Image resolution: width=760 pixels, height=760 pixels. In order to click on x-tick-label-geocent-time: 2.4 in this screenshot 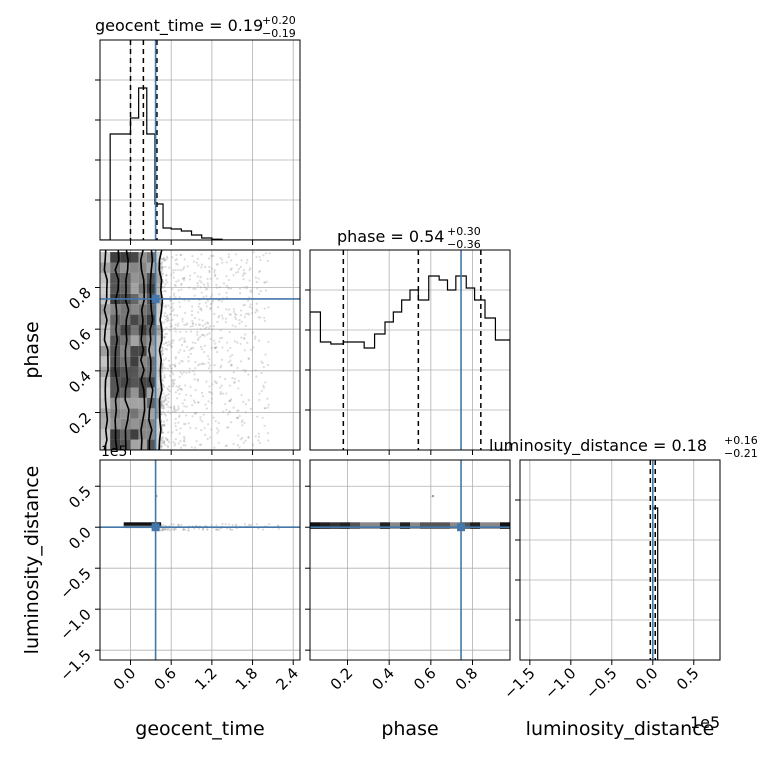, I will do `click(287, 679)`.